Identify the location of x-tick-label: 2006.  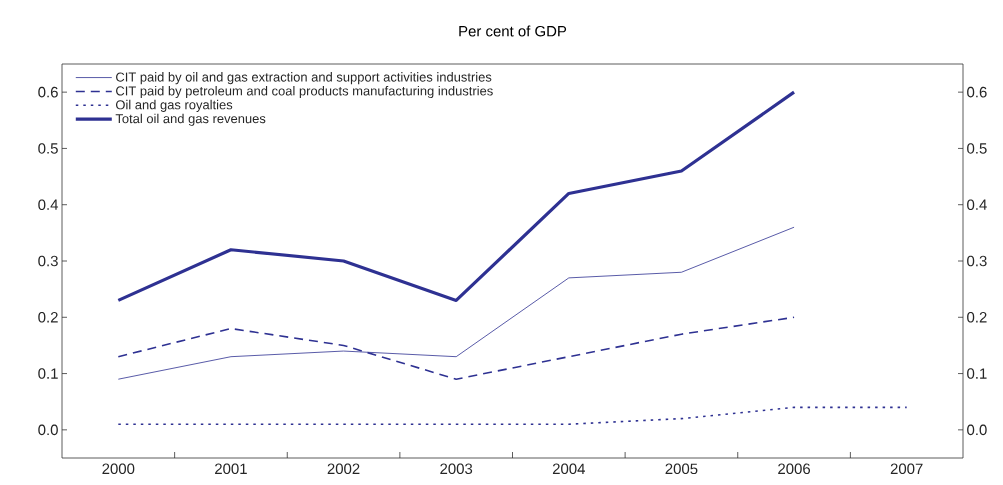
(794, 469).